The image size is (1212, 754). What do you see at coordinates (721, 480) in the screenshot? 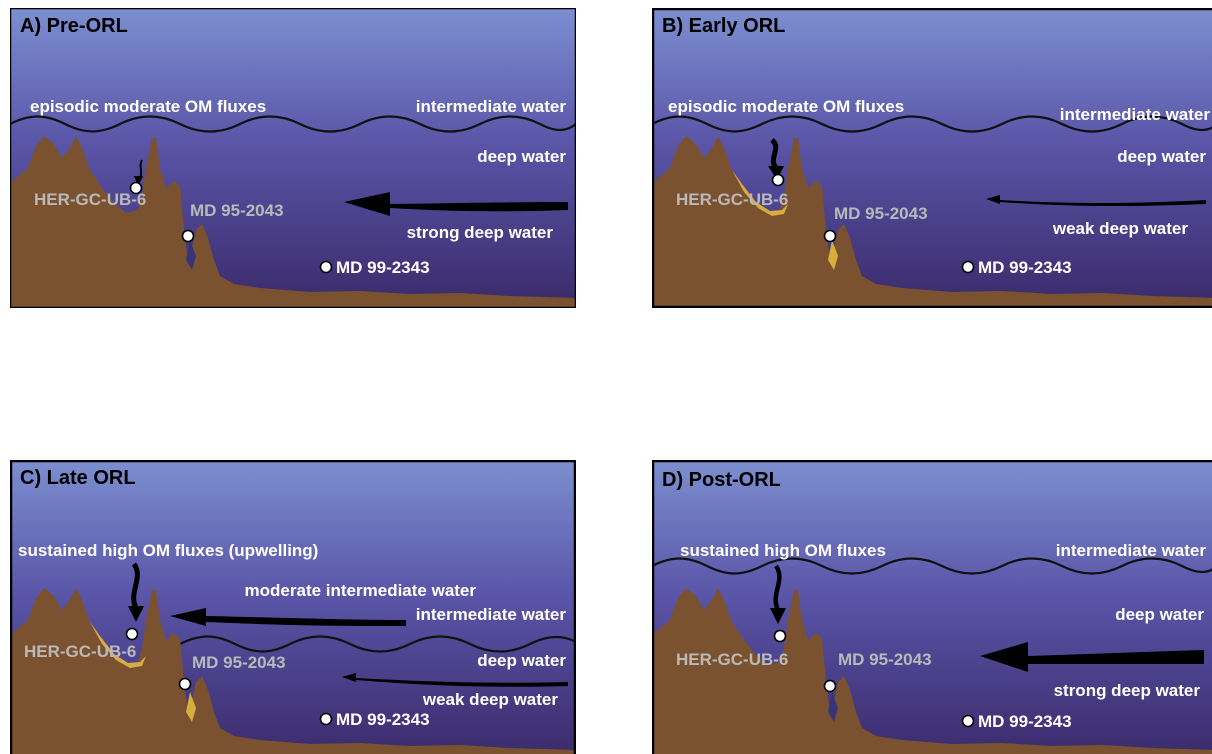
I see `panel-title: D) Post-ORL` at bounding box center [721, 480].